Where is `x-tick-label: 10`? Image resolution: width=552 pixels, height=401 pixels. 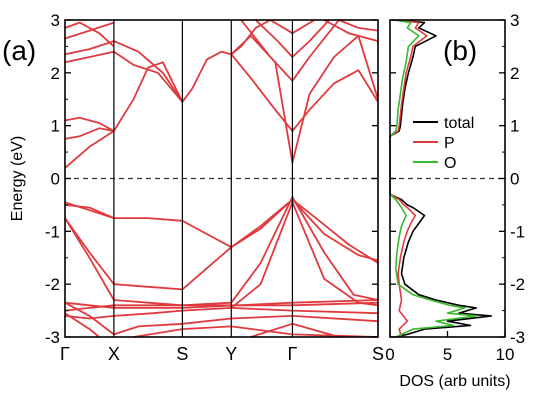
x-tick-label: 10 is located at coordinates (505, 354).